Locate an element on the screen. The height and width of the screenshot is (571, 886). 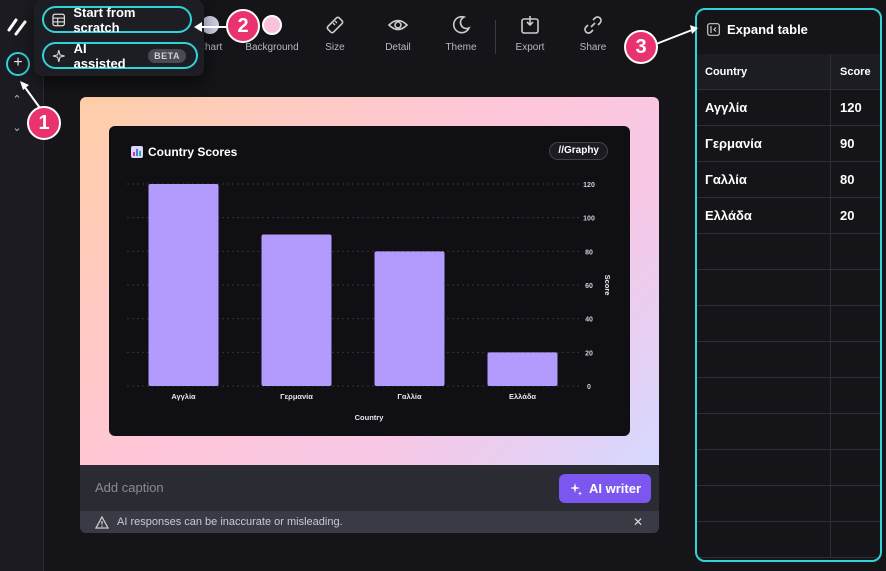
table-row: Γαλλία 80 is located at coordinates (788, 180).